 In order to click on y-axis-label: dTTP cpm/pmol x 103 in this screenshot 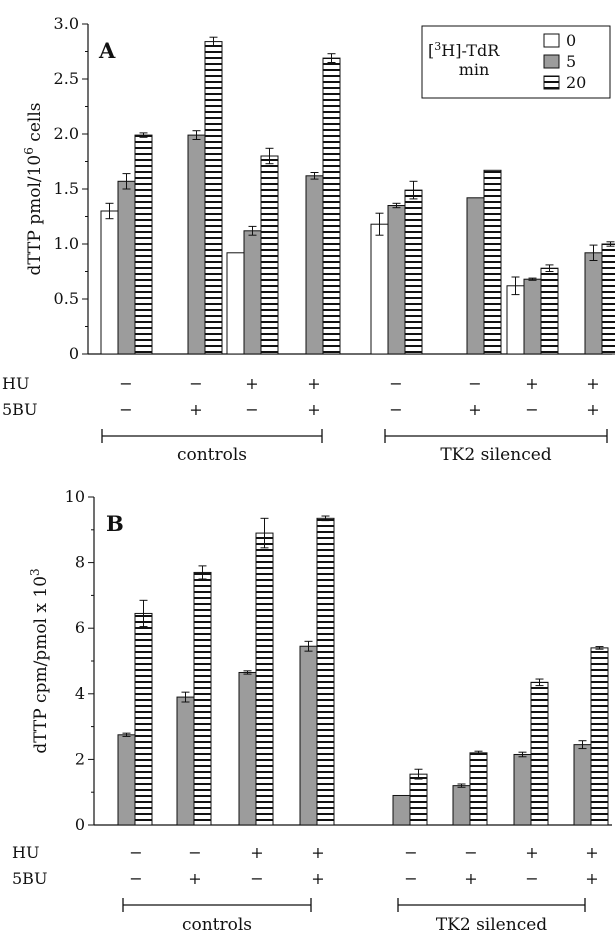, I will do `click(39, 660)`.